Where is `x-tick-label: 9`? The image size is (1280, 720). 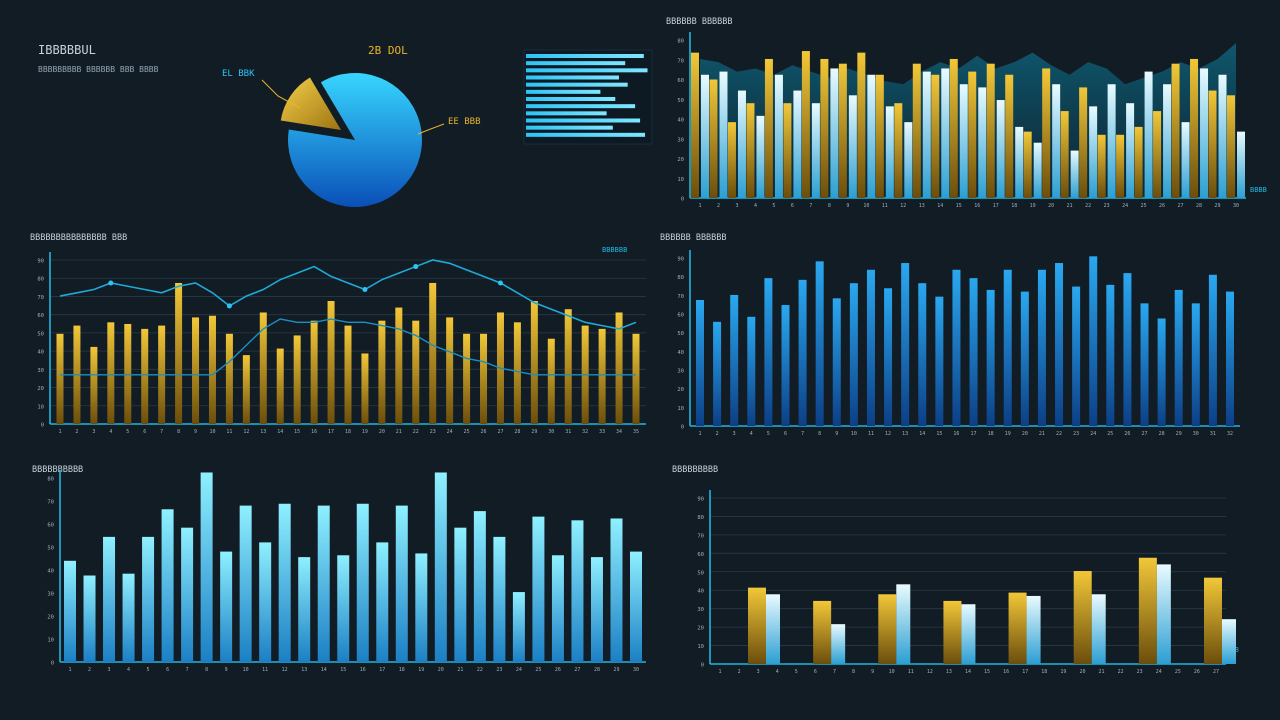 x-tick-label: 9 is located at coordinates (226, 670).